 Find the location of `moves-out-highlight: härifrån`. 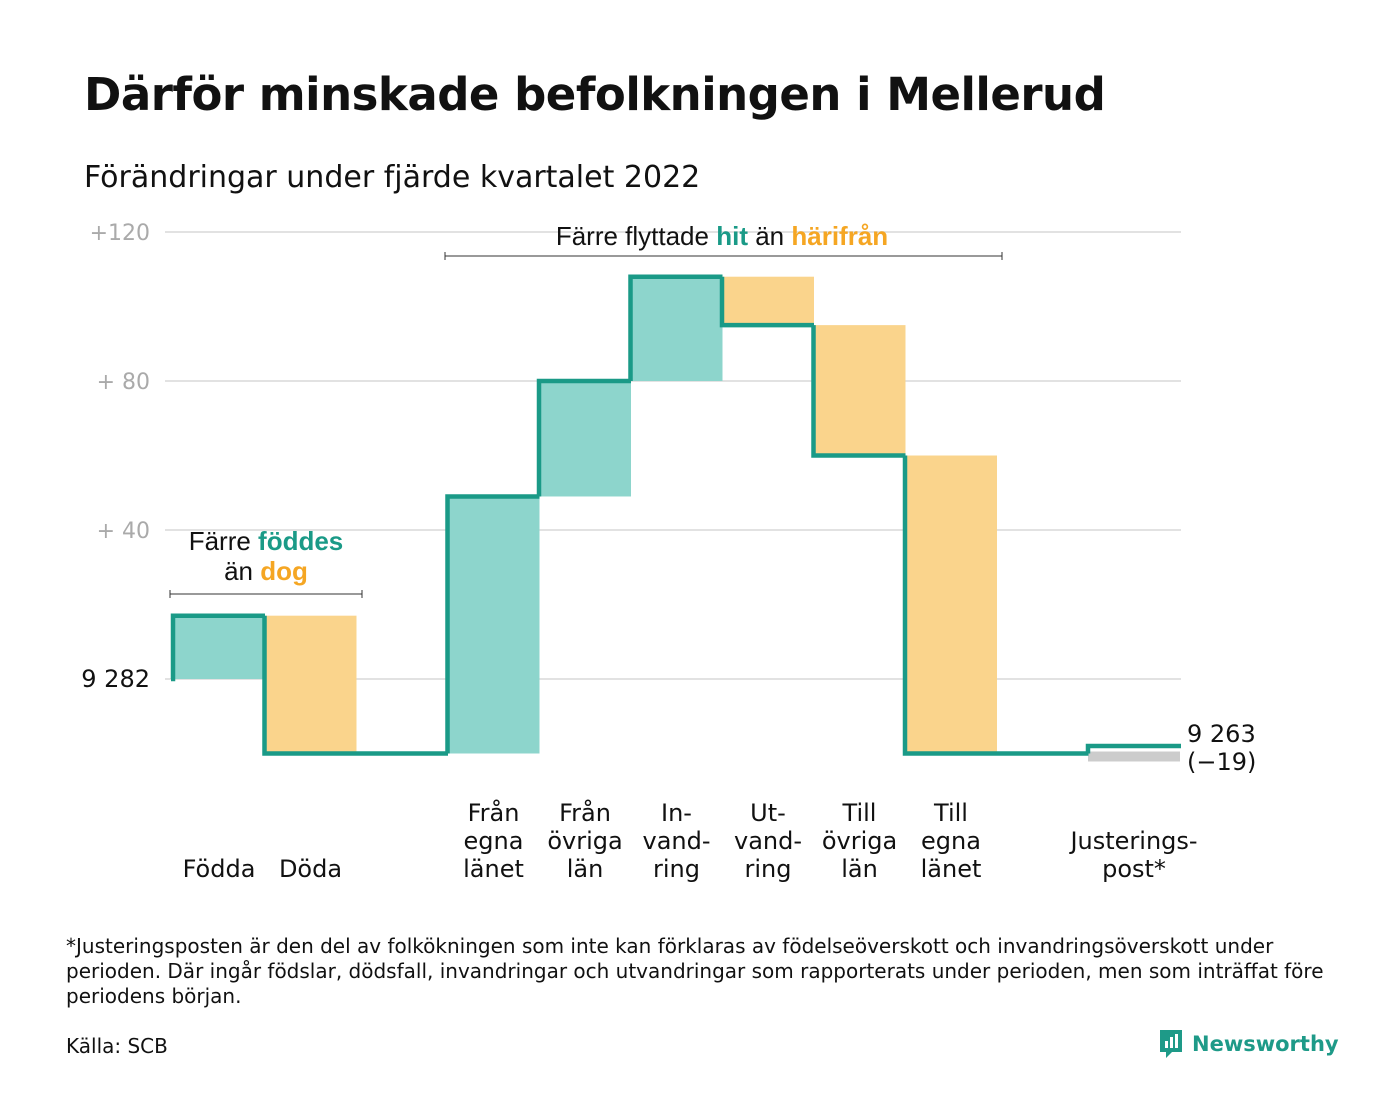

moves-out-highlight: härifrån is located at coordinates (839, 236).